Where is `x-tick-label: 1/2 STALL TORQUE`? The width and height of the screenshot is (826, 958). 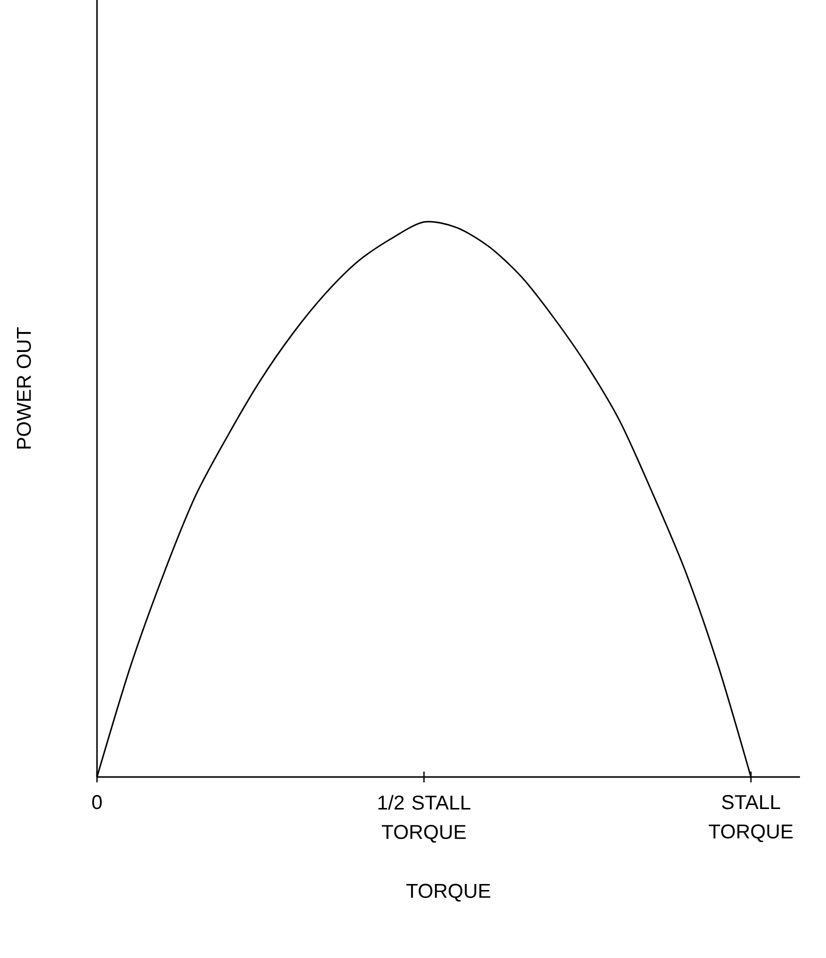
x-tick-label: 1/2 STALL TORQUE is located at coordinates (424, 819).